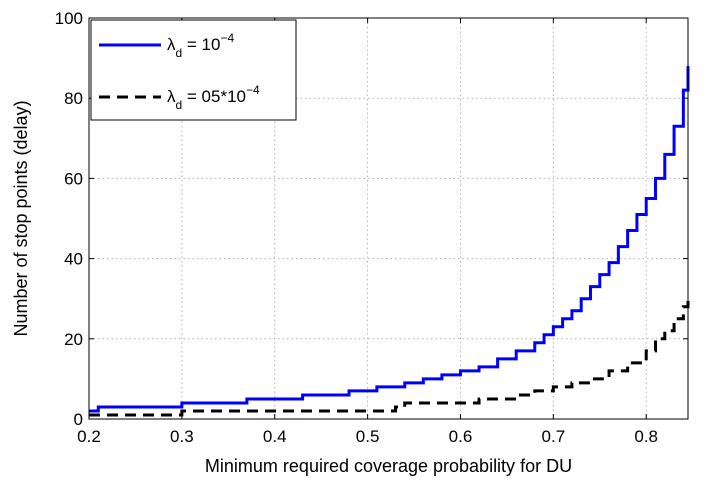 This screenshot has height=480, width=715. I want to click on x-tick-label: 0.6, so click(461, 436).